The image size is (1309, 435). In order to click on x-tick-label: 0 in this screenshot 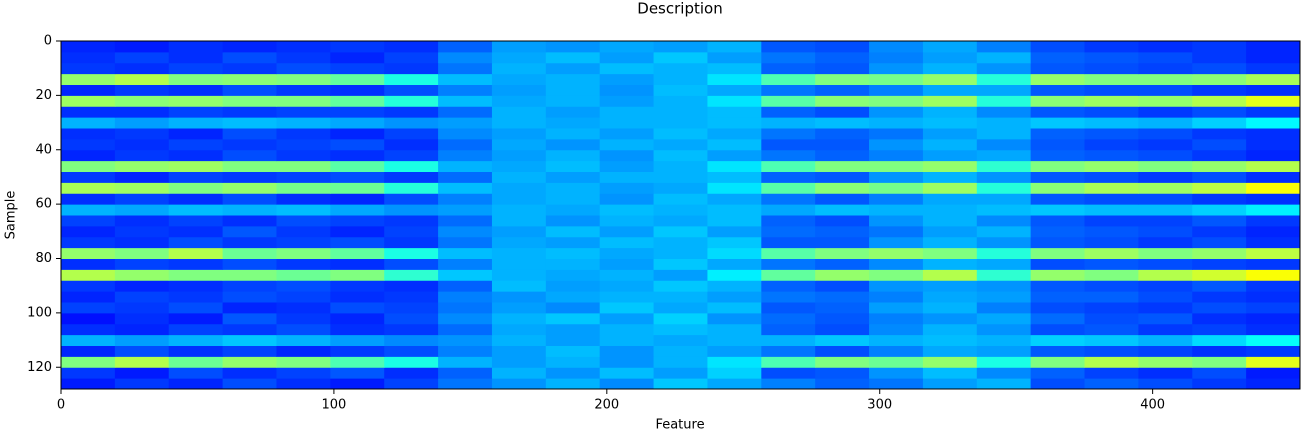, I will do `click(61, 405)`.